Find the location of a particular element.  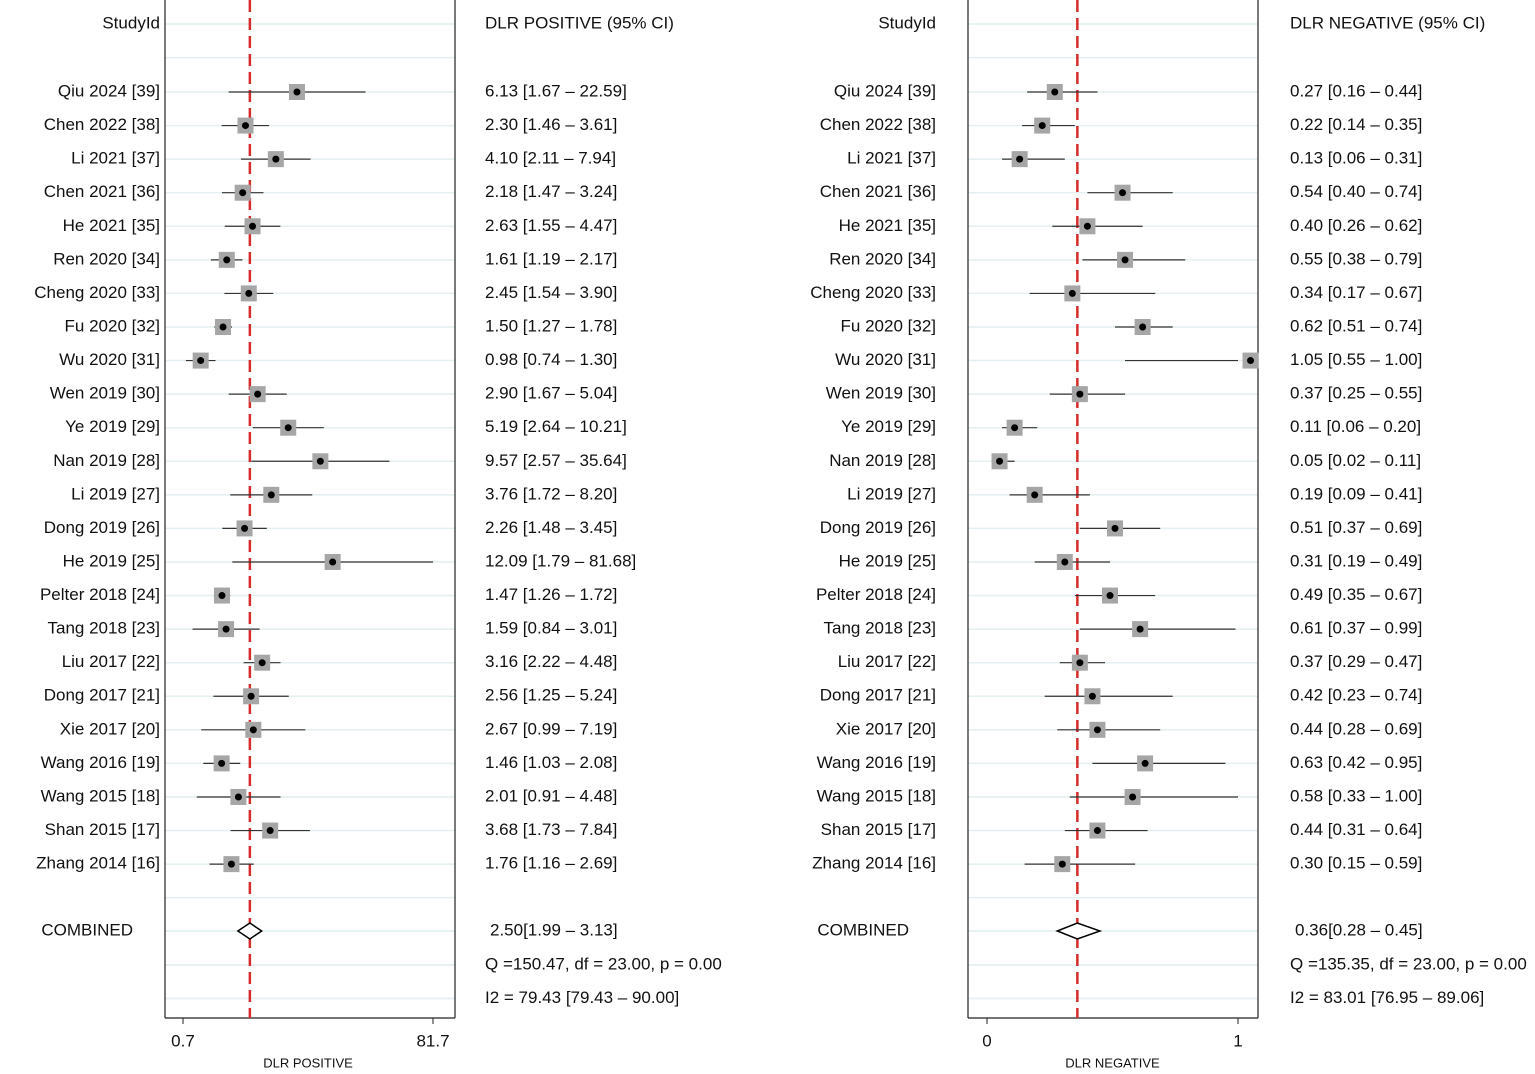

study-name: Wu 2020 [31] is located at coordinates (885, 359).